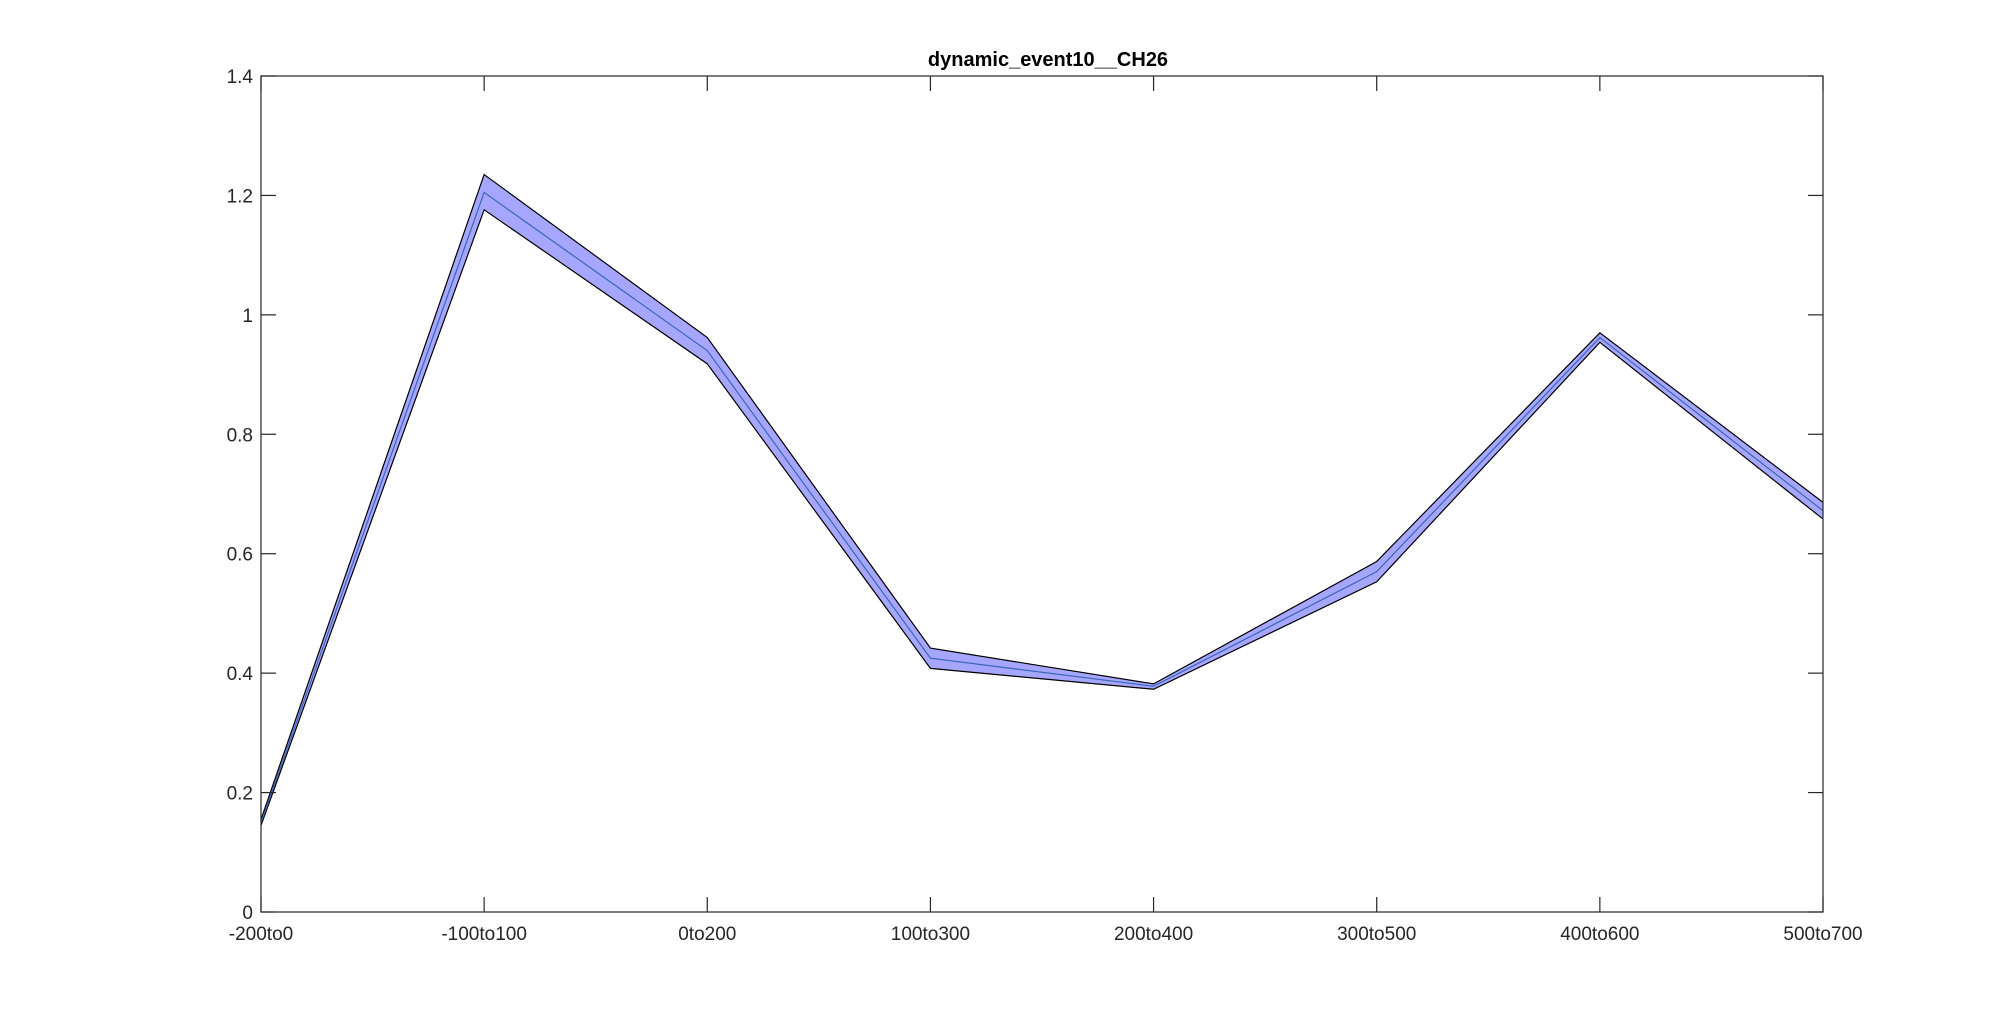 This screenshot has height=1016, width=2000. I want to click on y-tick-label: 0, so click(247, 913).